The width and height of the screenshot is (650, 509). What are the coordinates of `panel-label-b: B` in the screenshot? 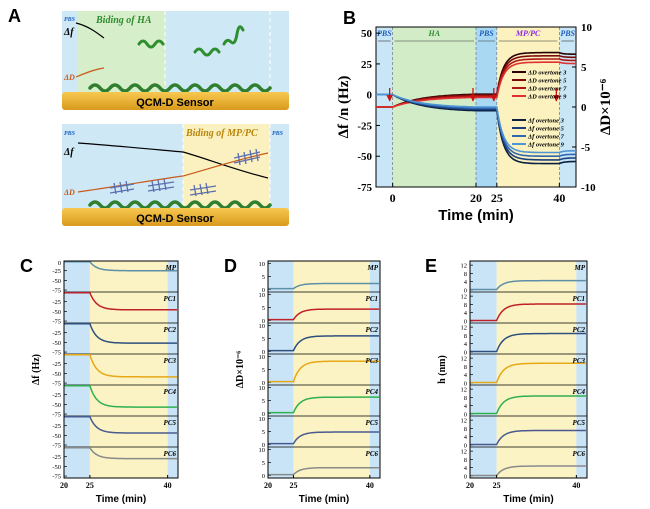 It's located at (349, 18).